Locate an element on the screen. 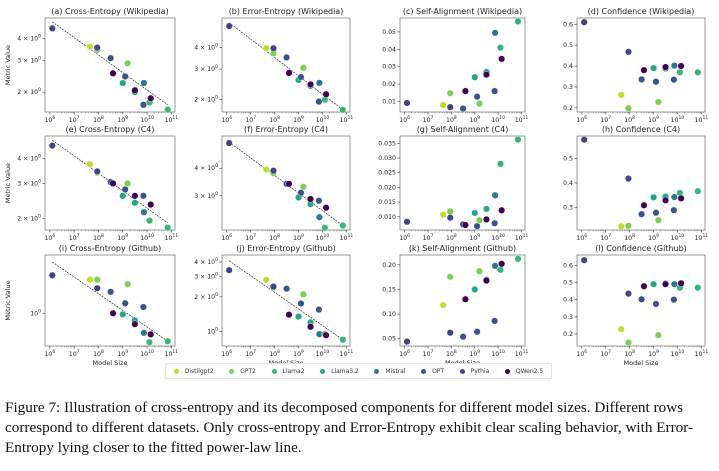 This screenshot has width=719, height=471. legend-item: GPT2 is located at coordinates (242, 371).